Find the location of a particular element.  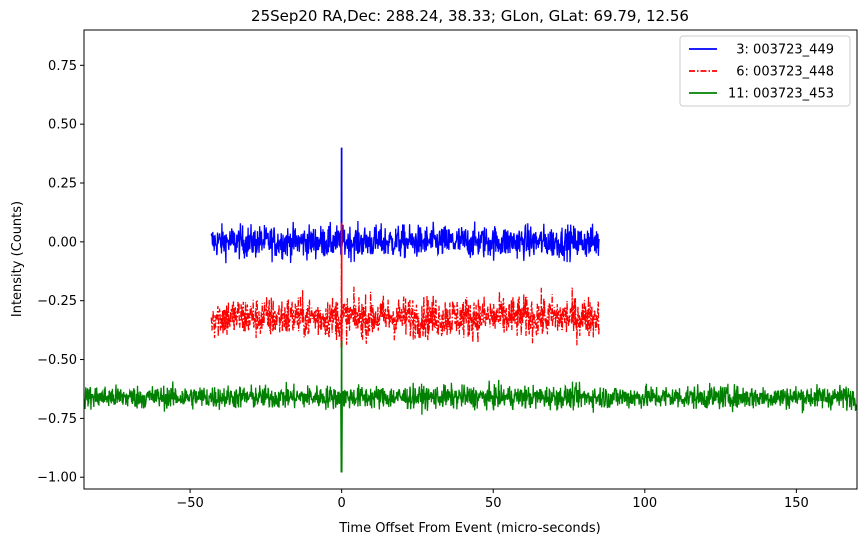

y-tick-label: 0.50 is located at coordinates (62, 125).